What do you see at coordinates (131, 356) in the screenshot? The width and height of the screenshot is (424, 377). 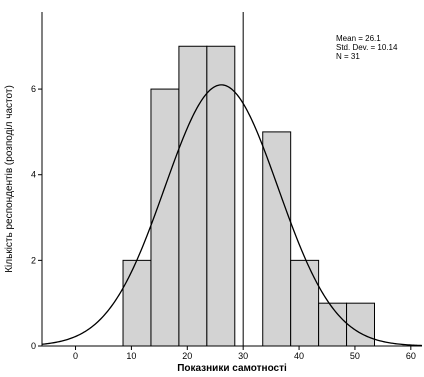 I see `x-tick-label-10: 10` at bounding box center [131, 356].